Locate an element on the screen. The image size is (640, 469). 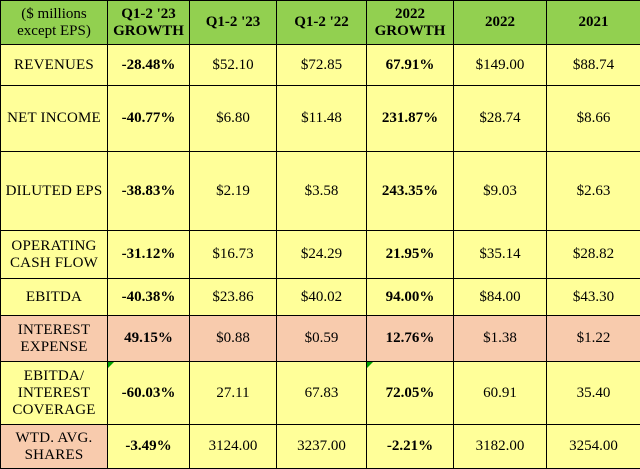
cell-q12-23: $52.10 is located at coordinates (233, 65).